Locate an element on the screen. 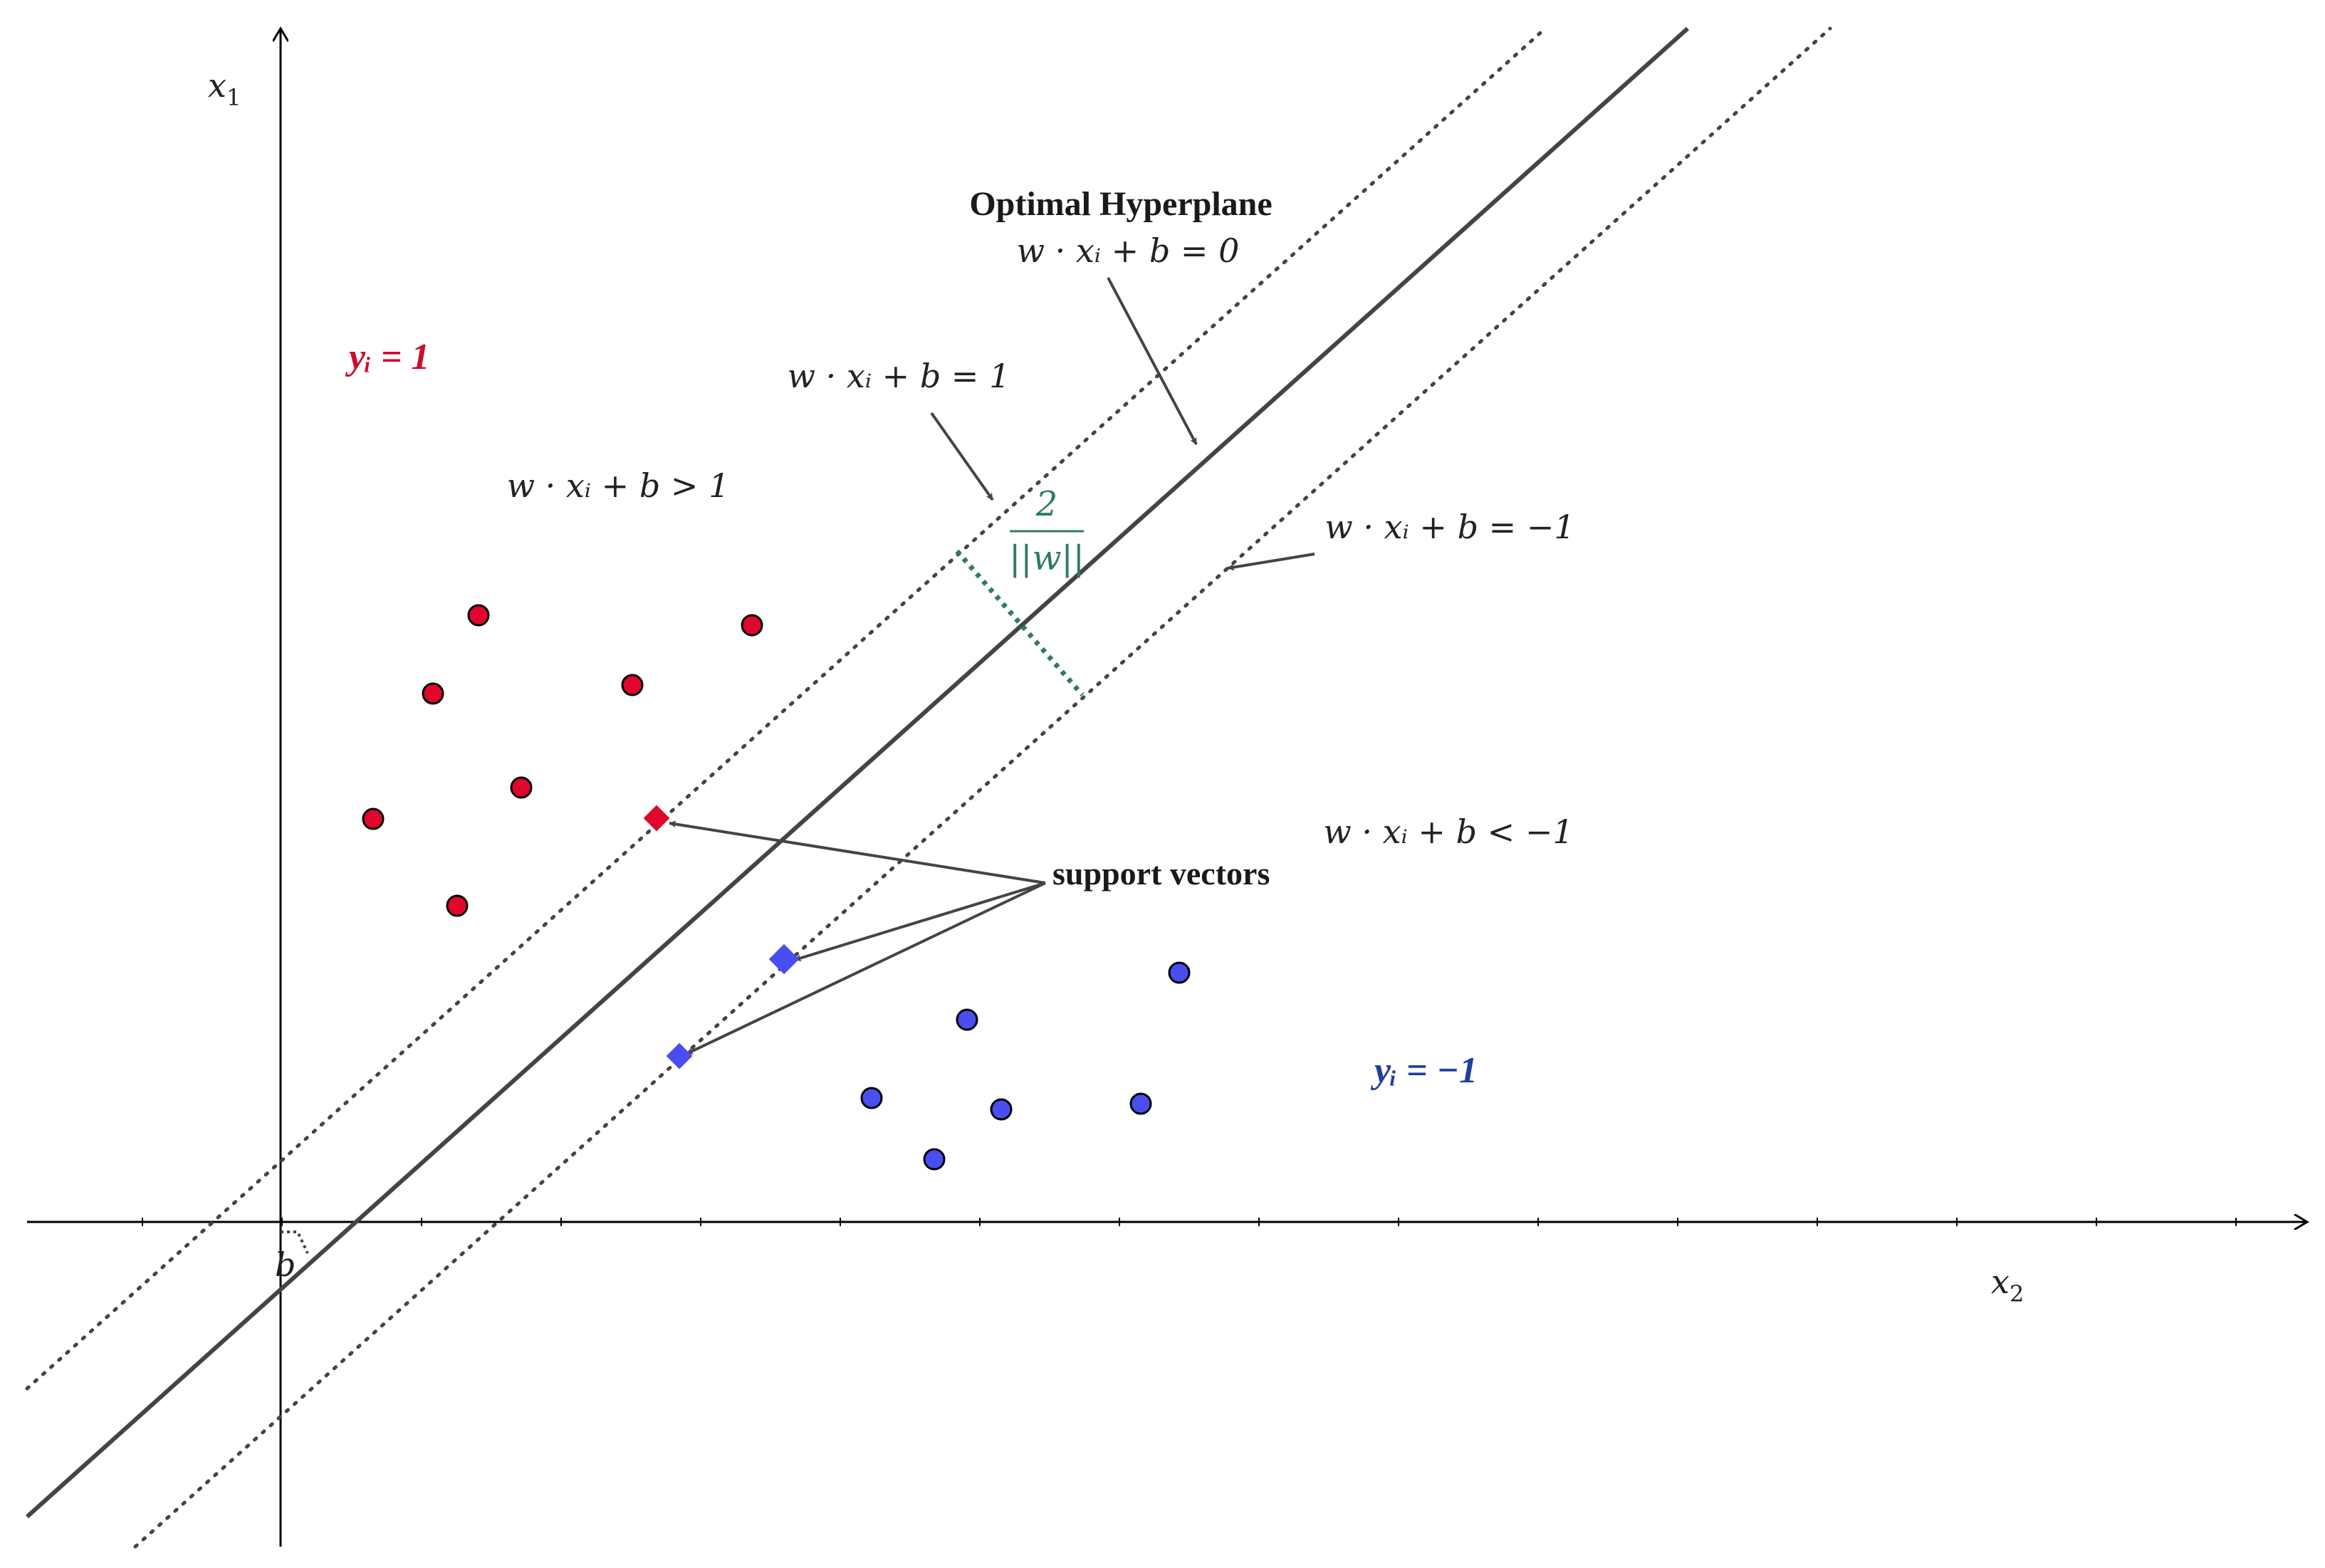  arrow-to-positive-margin is located at coordinates (962, 456).